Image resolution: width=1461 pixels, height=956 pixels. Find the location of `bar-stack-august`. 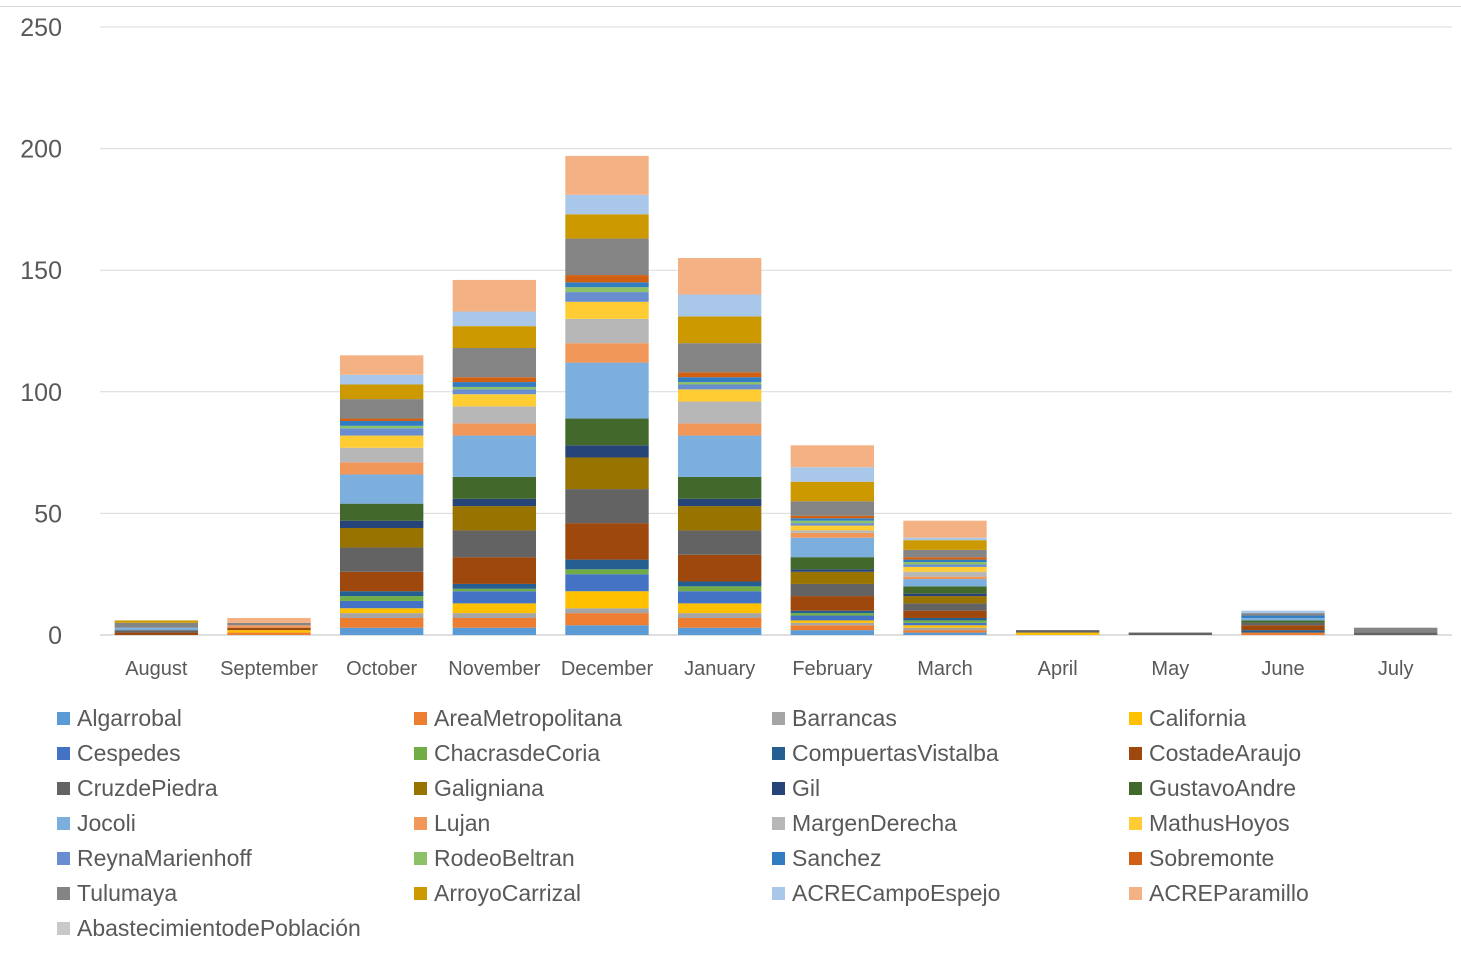

bar-stack-august is located at coordinates (156, 627).